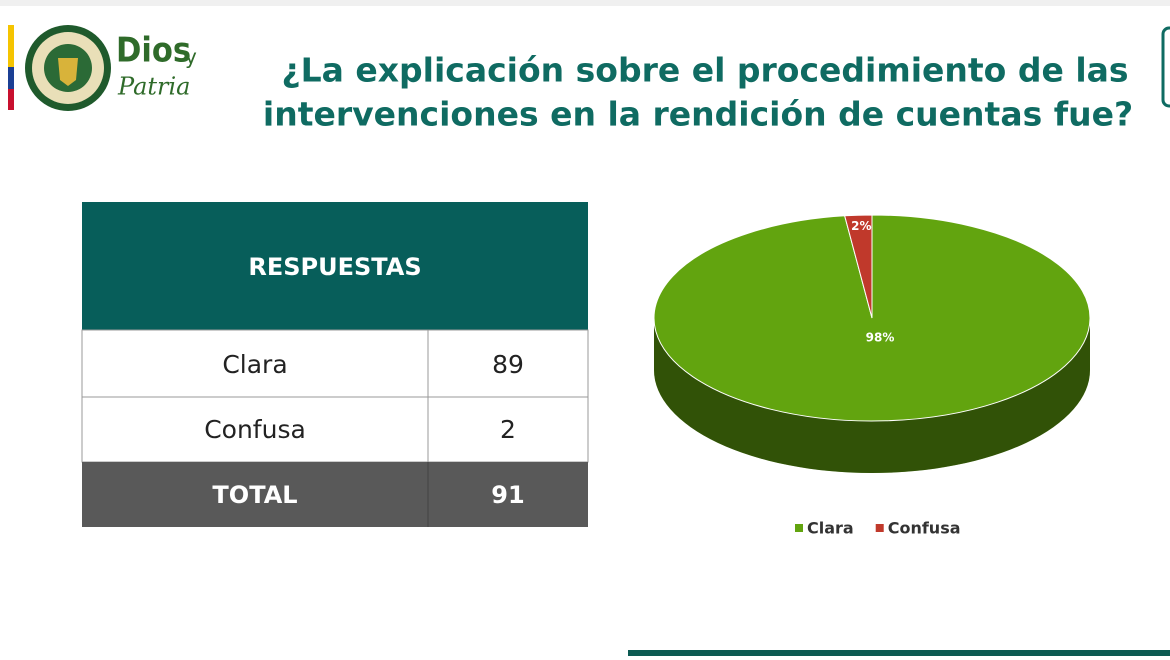  Describe the element at coordinates (507, 495) in the screenshot. I see `table-total-value: 91` at that location.